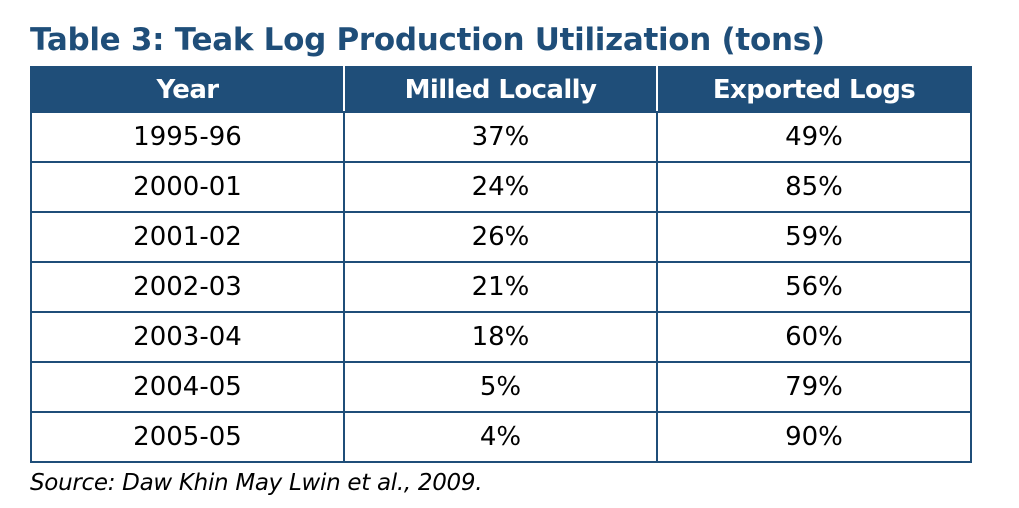 The width and height of the screenshot is (1019, 508). I want to click on cell-exported-logs: 49%, so click(814, 137).